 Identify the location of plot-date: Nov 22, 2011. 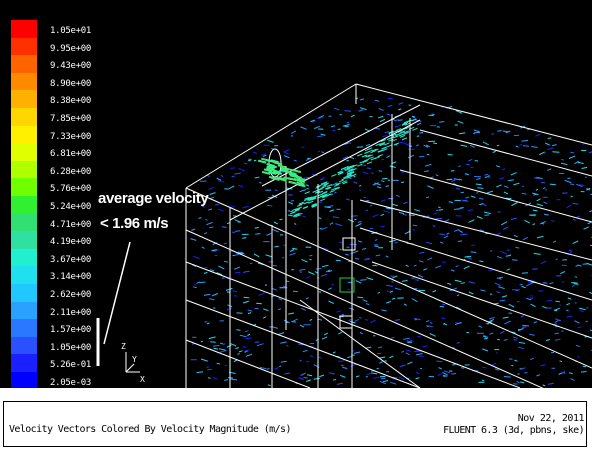
(551, 418).